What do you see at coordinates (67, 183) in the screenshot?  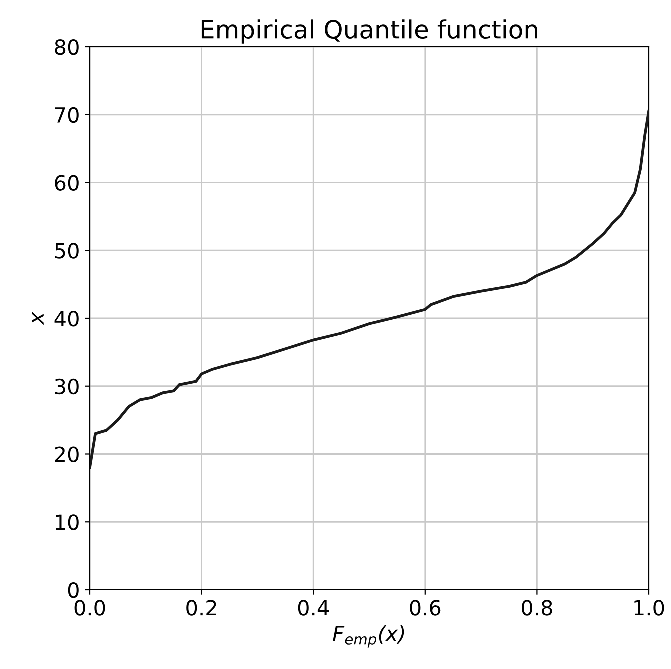 I see `y-tick-label: 60` at bounding box center [67, 183].